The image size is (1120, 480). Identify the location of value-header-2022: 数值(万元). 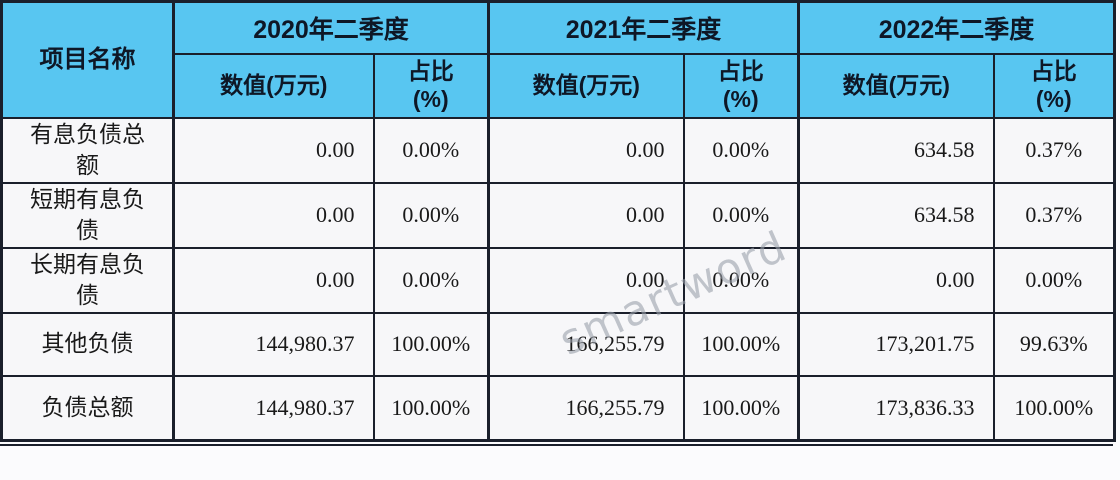
(896, 85).